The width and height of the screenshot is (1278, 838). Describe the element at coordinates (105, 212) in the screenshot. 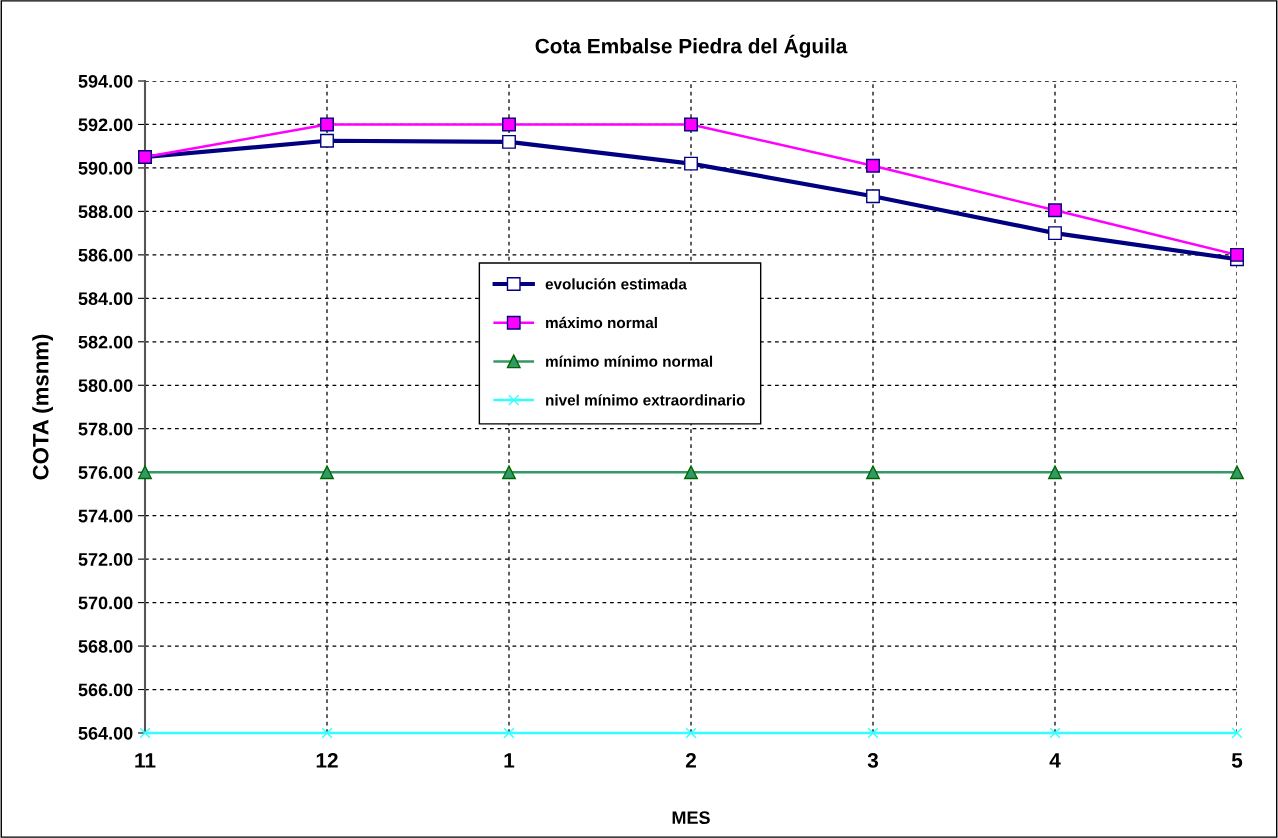

I see `y-tick-label: 588.00` at that location.